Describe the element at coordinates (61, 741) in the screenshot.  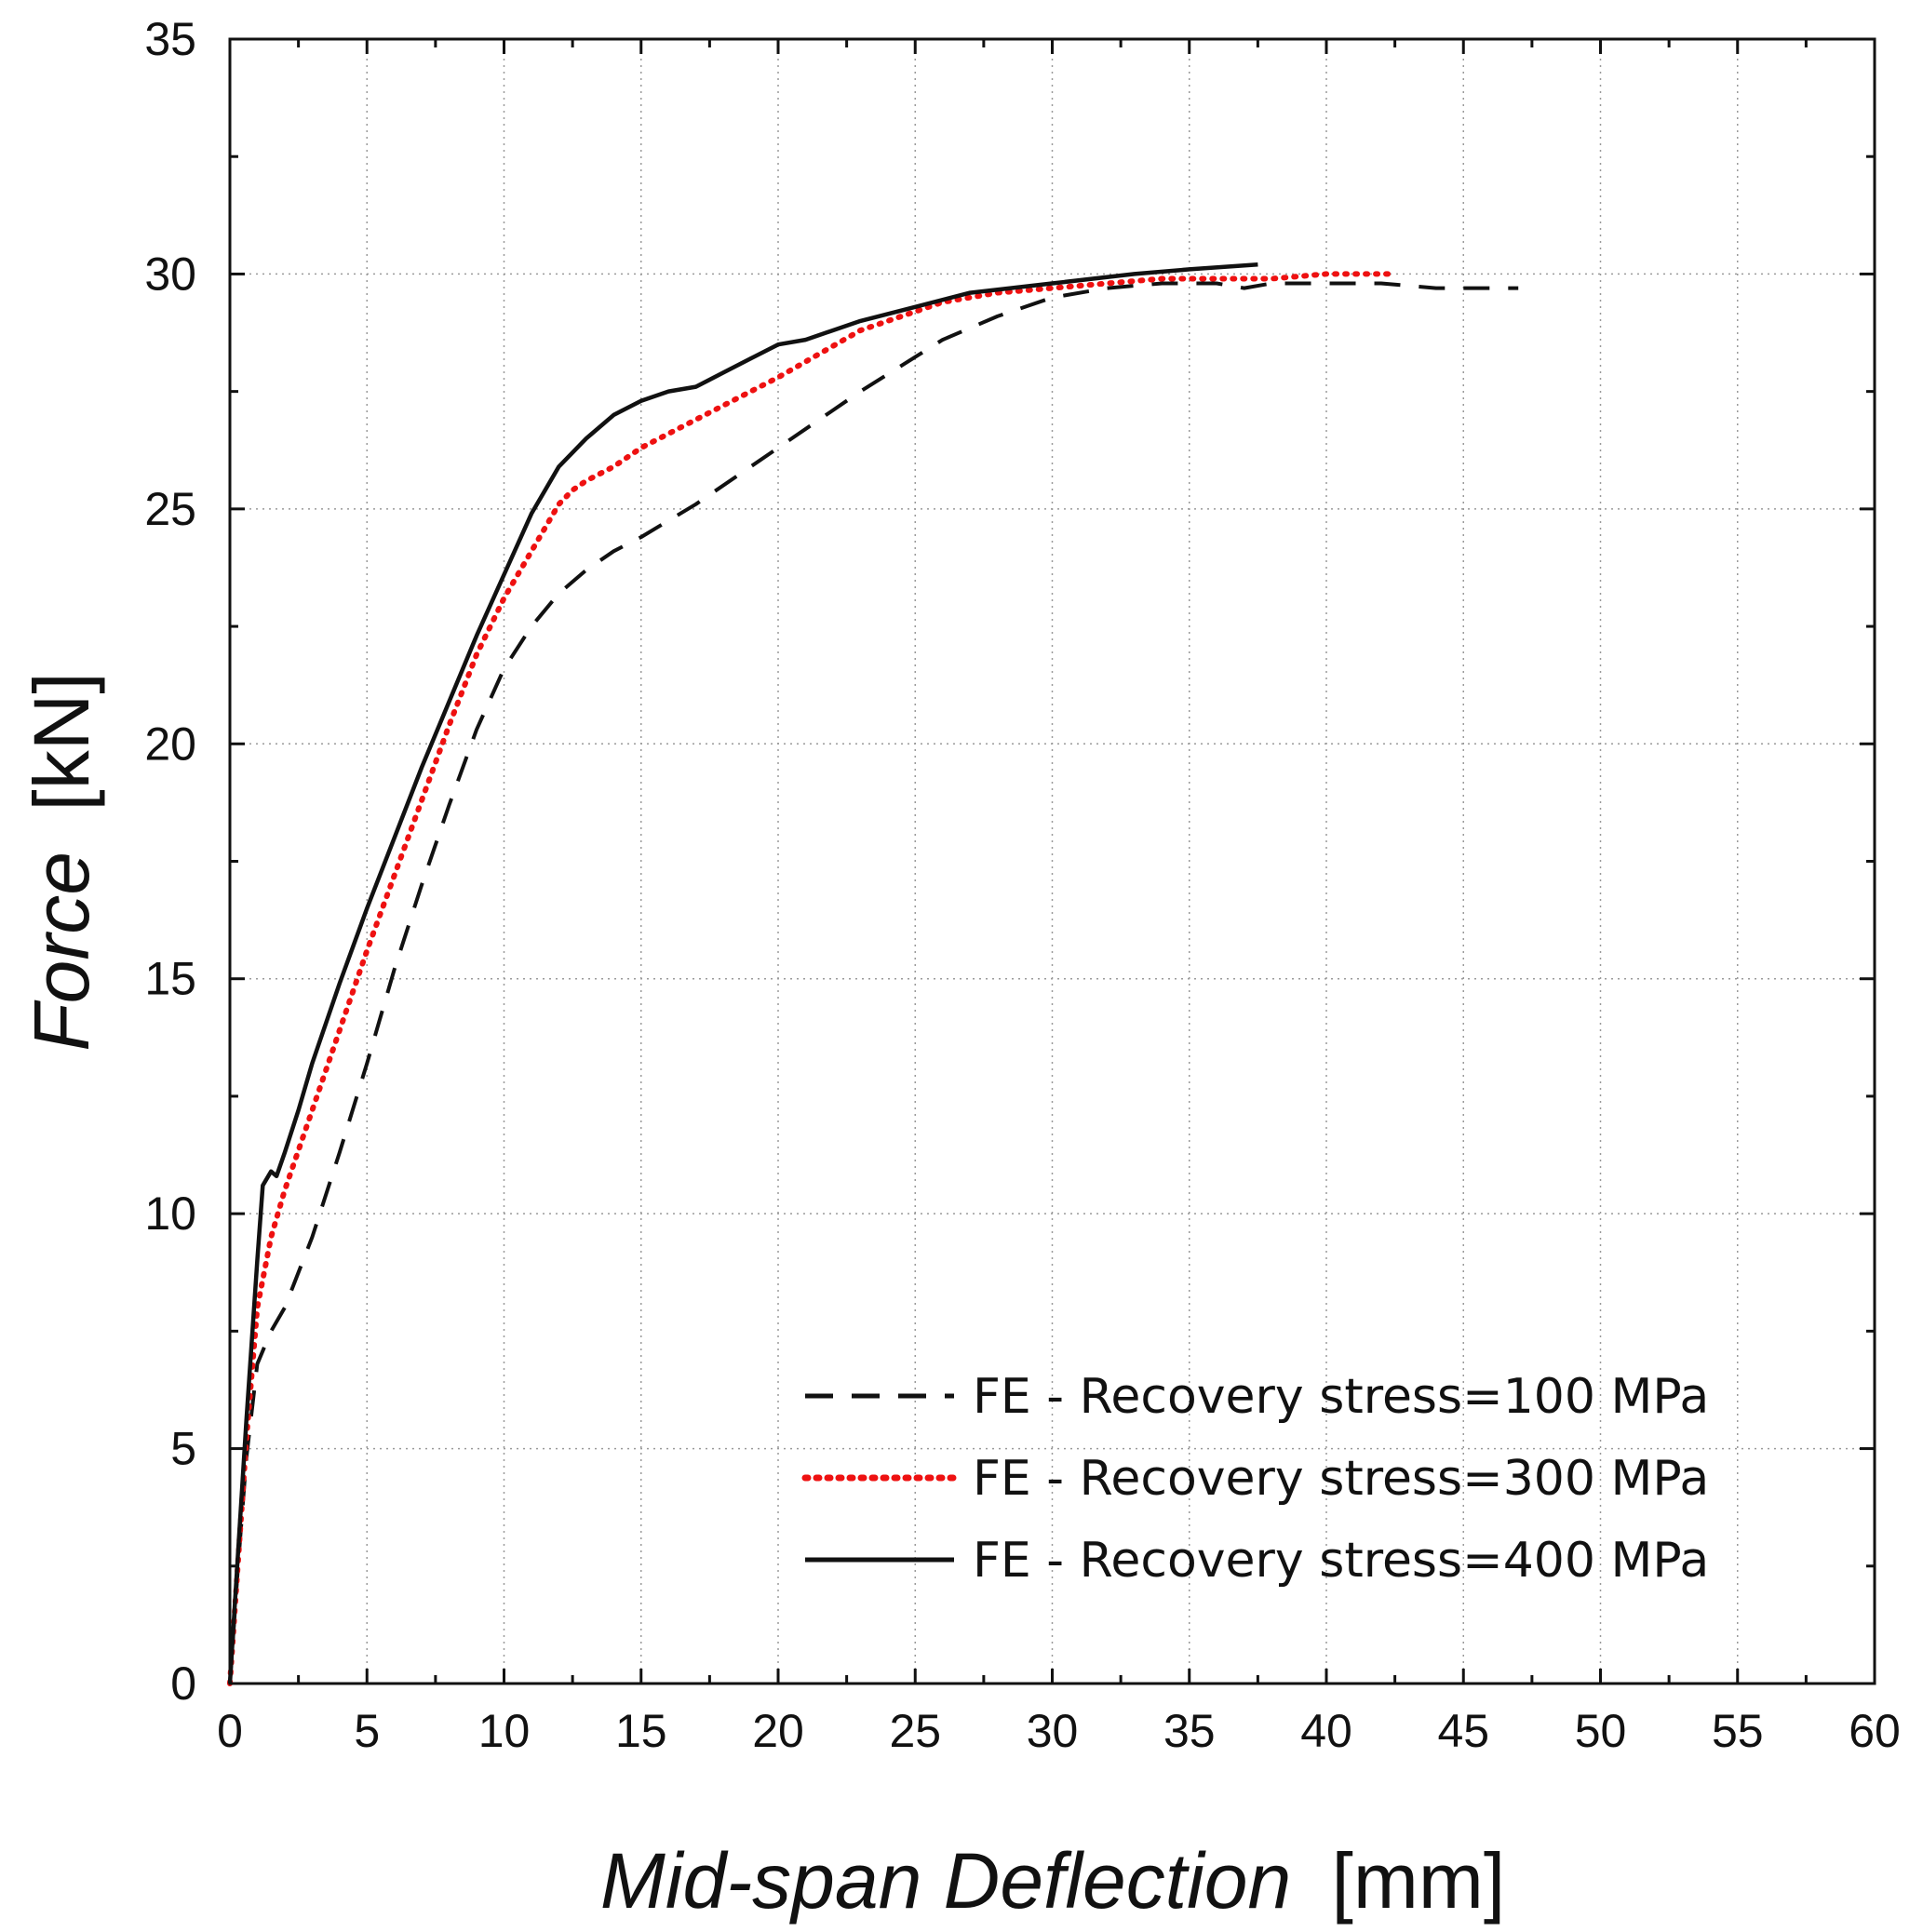
I see `y-axis-title-unit: [kN]` at that location.